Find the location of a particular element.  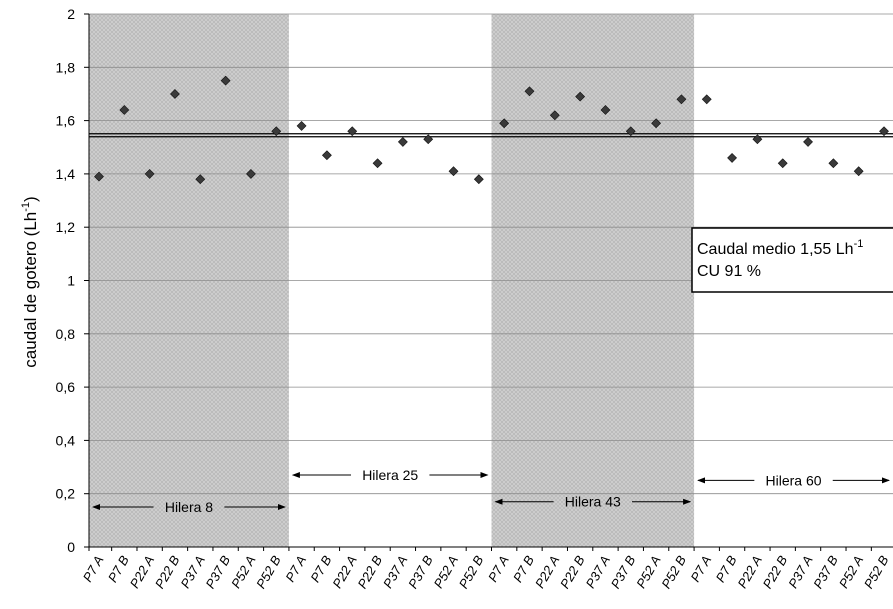

info-box-line2: CU 91 % is located at coordinates (729, 271).